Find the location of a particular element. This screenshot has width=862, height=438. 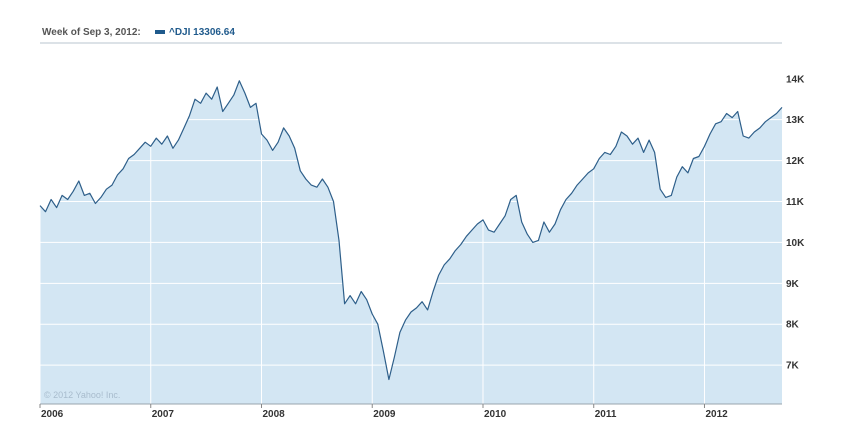

y-tick-label: 8K is located at coordinates (793, 325).